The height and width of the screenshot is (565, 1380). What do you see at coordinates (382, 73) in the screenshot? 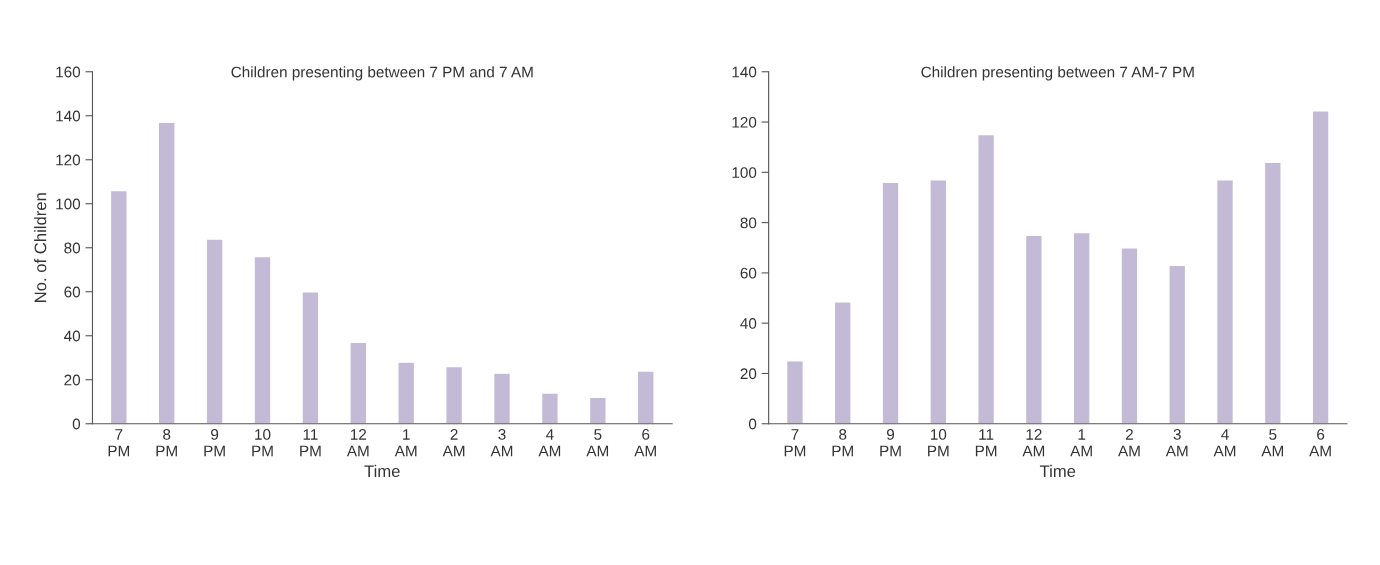
I see `chart-title: Children presenting between 7 PM and 7 AM` at bounding box center [382, 73].